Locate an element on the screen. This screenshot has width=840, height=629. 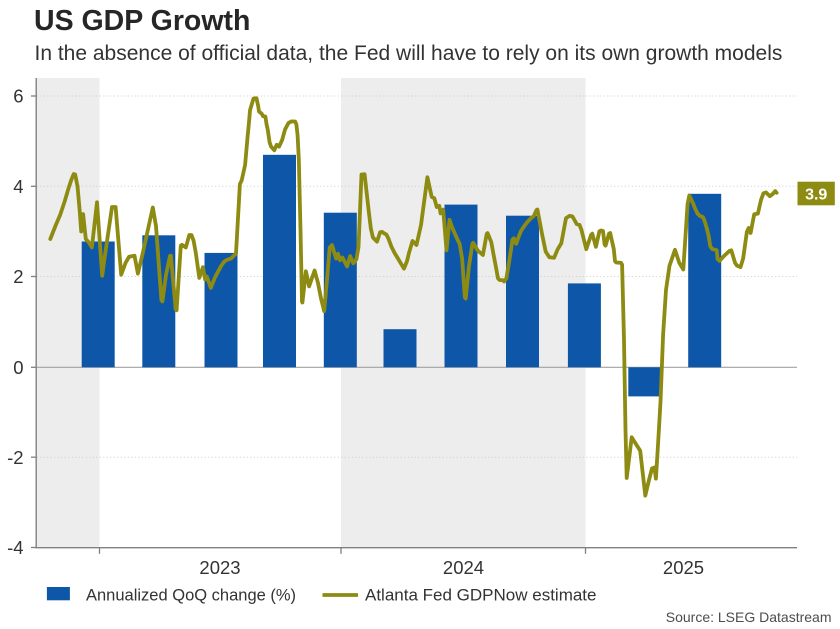
svg-text: 2023 is located at coordinates (219, 567).